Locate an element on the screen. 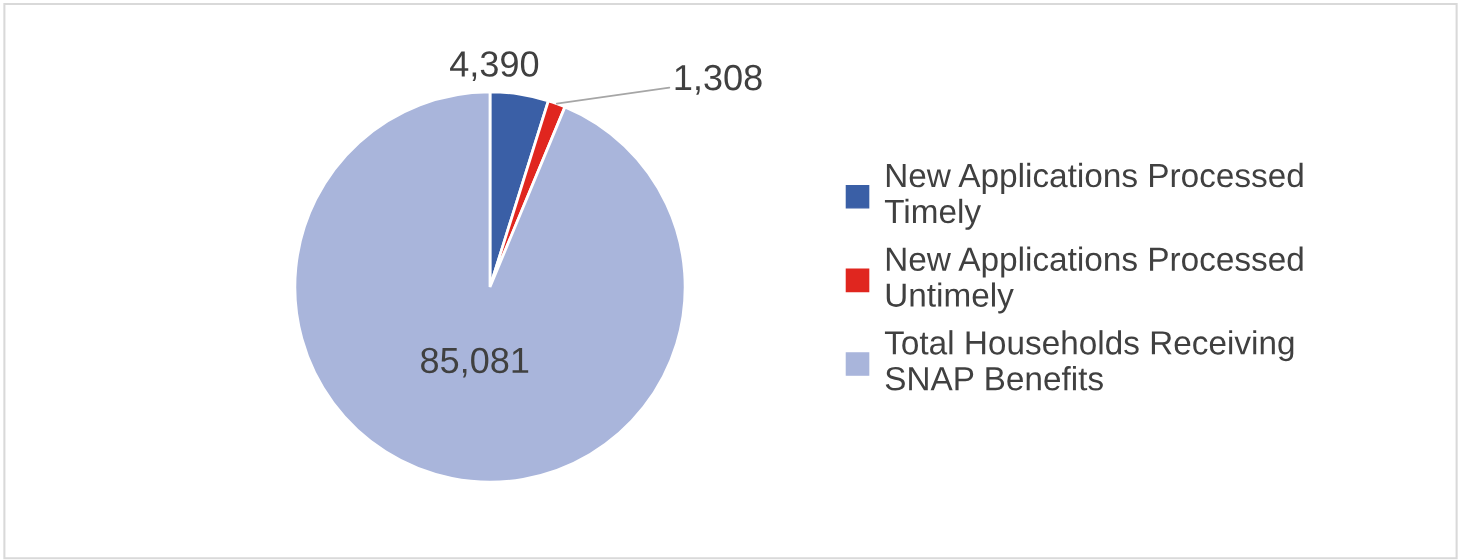 The width and height of the screenshot is (1461, 560). data-label: 4,390 is located at coordinates (494, 66).